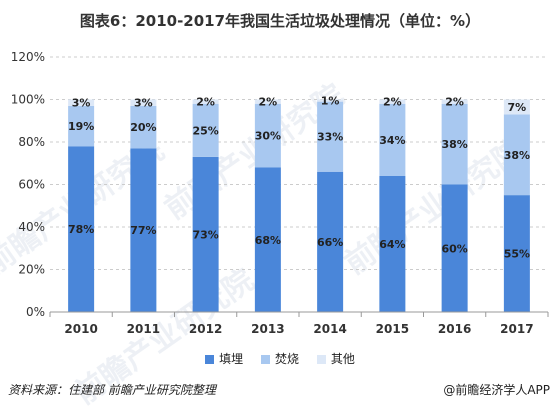 This screenshot has height=407, width=560. What do you see at coordinates (31, 227) in the screenshot?
I see `y-tick-label: 40%` at bounding box center [31, 227].